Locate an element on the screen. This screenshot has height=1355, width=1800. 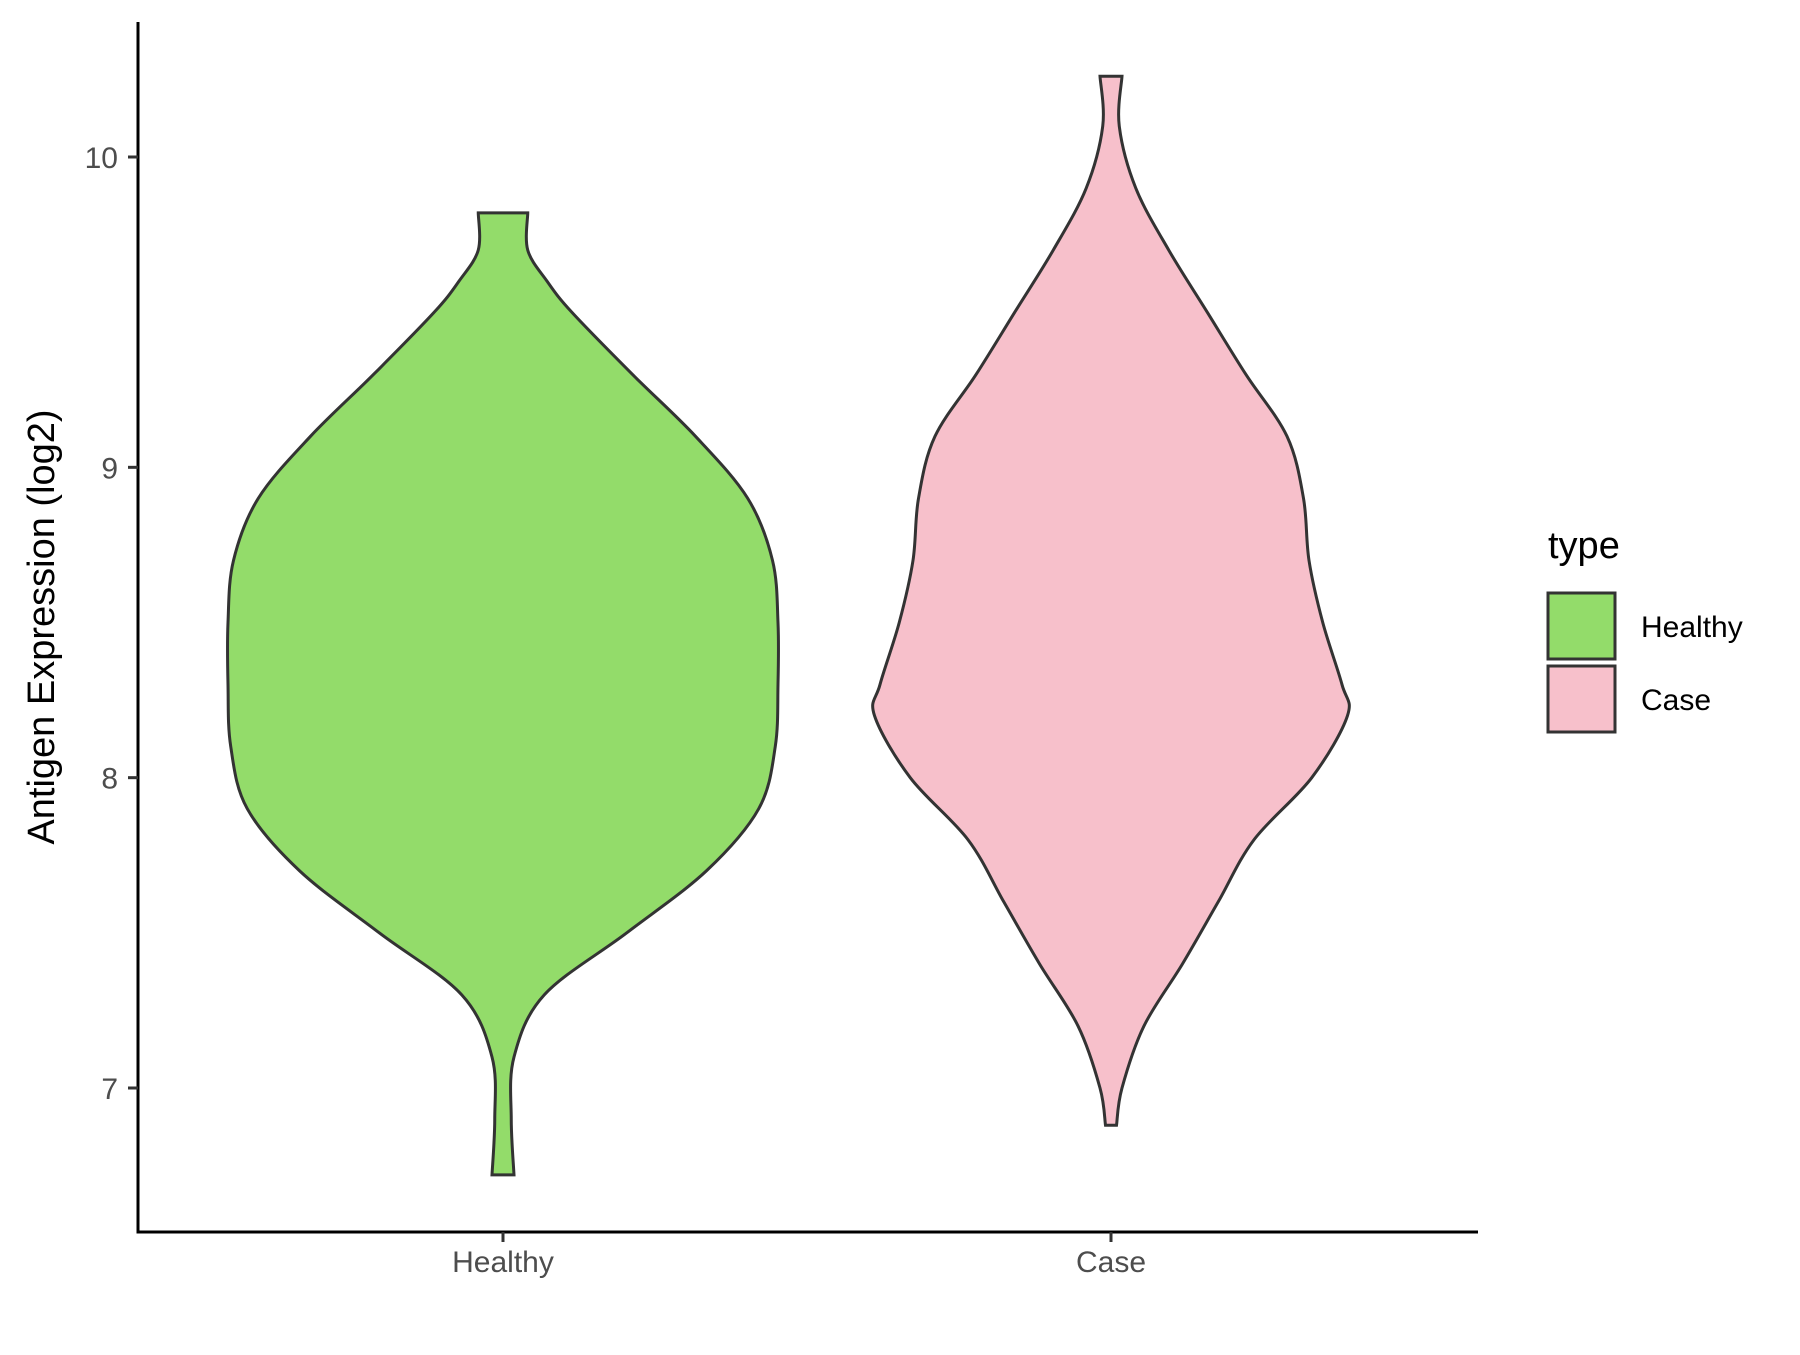
legend: type Healthy Case is located at coordinates (1644, 629).